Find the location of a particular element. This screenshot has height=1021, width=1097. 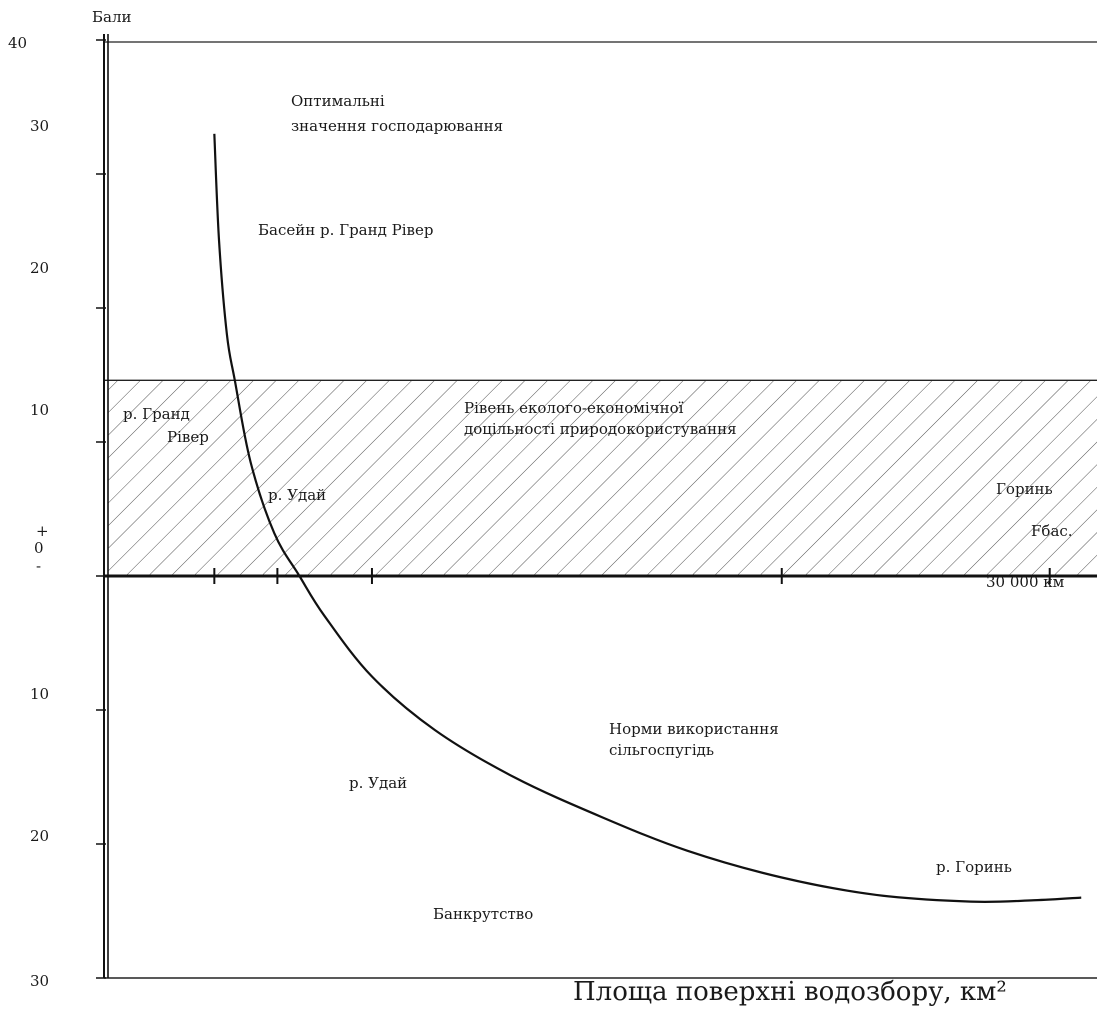

annotation-horyn-lower: р. Горинь is located at coordinates (974, 867).